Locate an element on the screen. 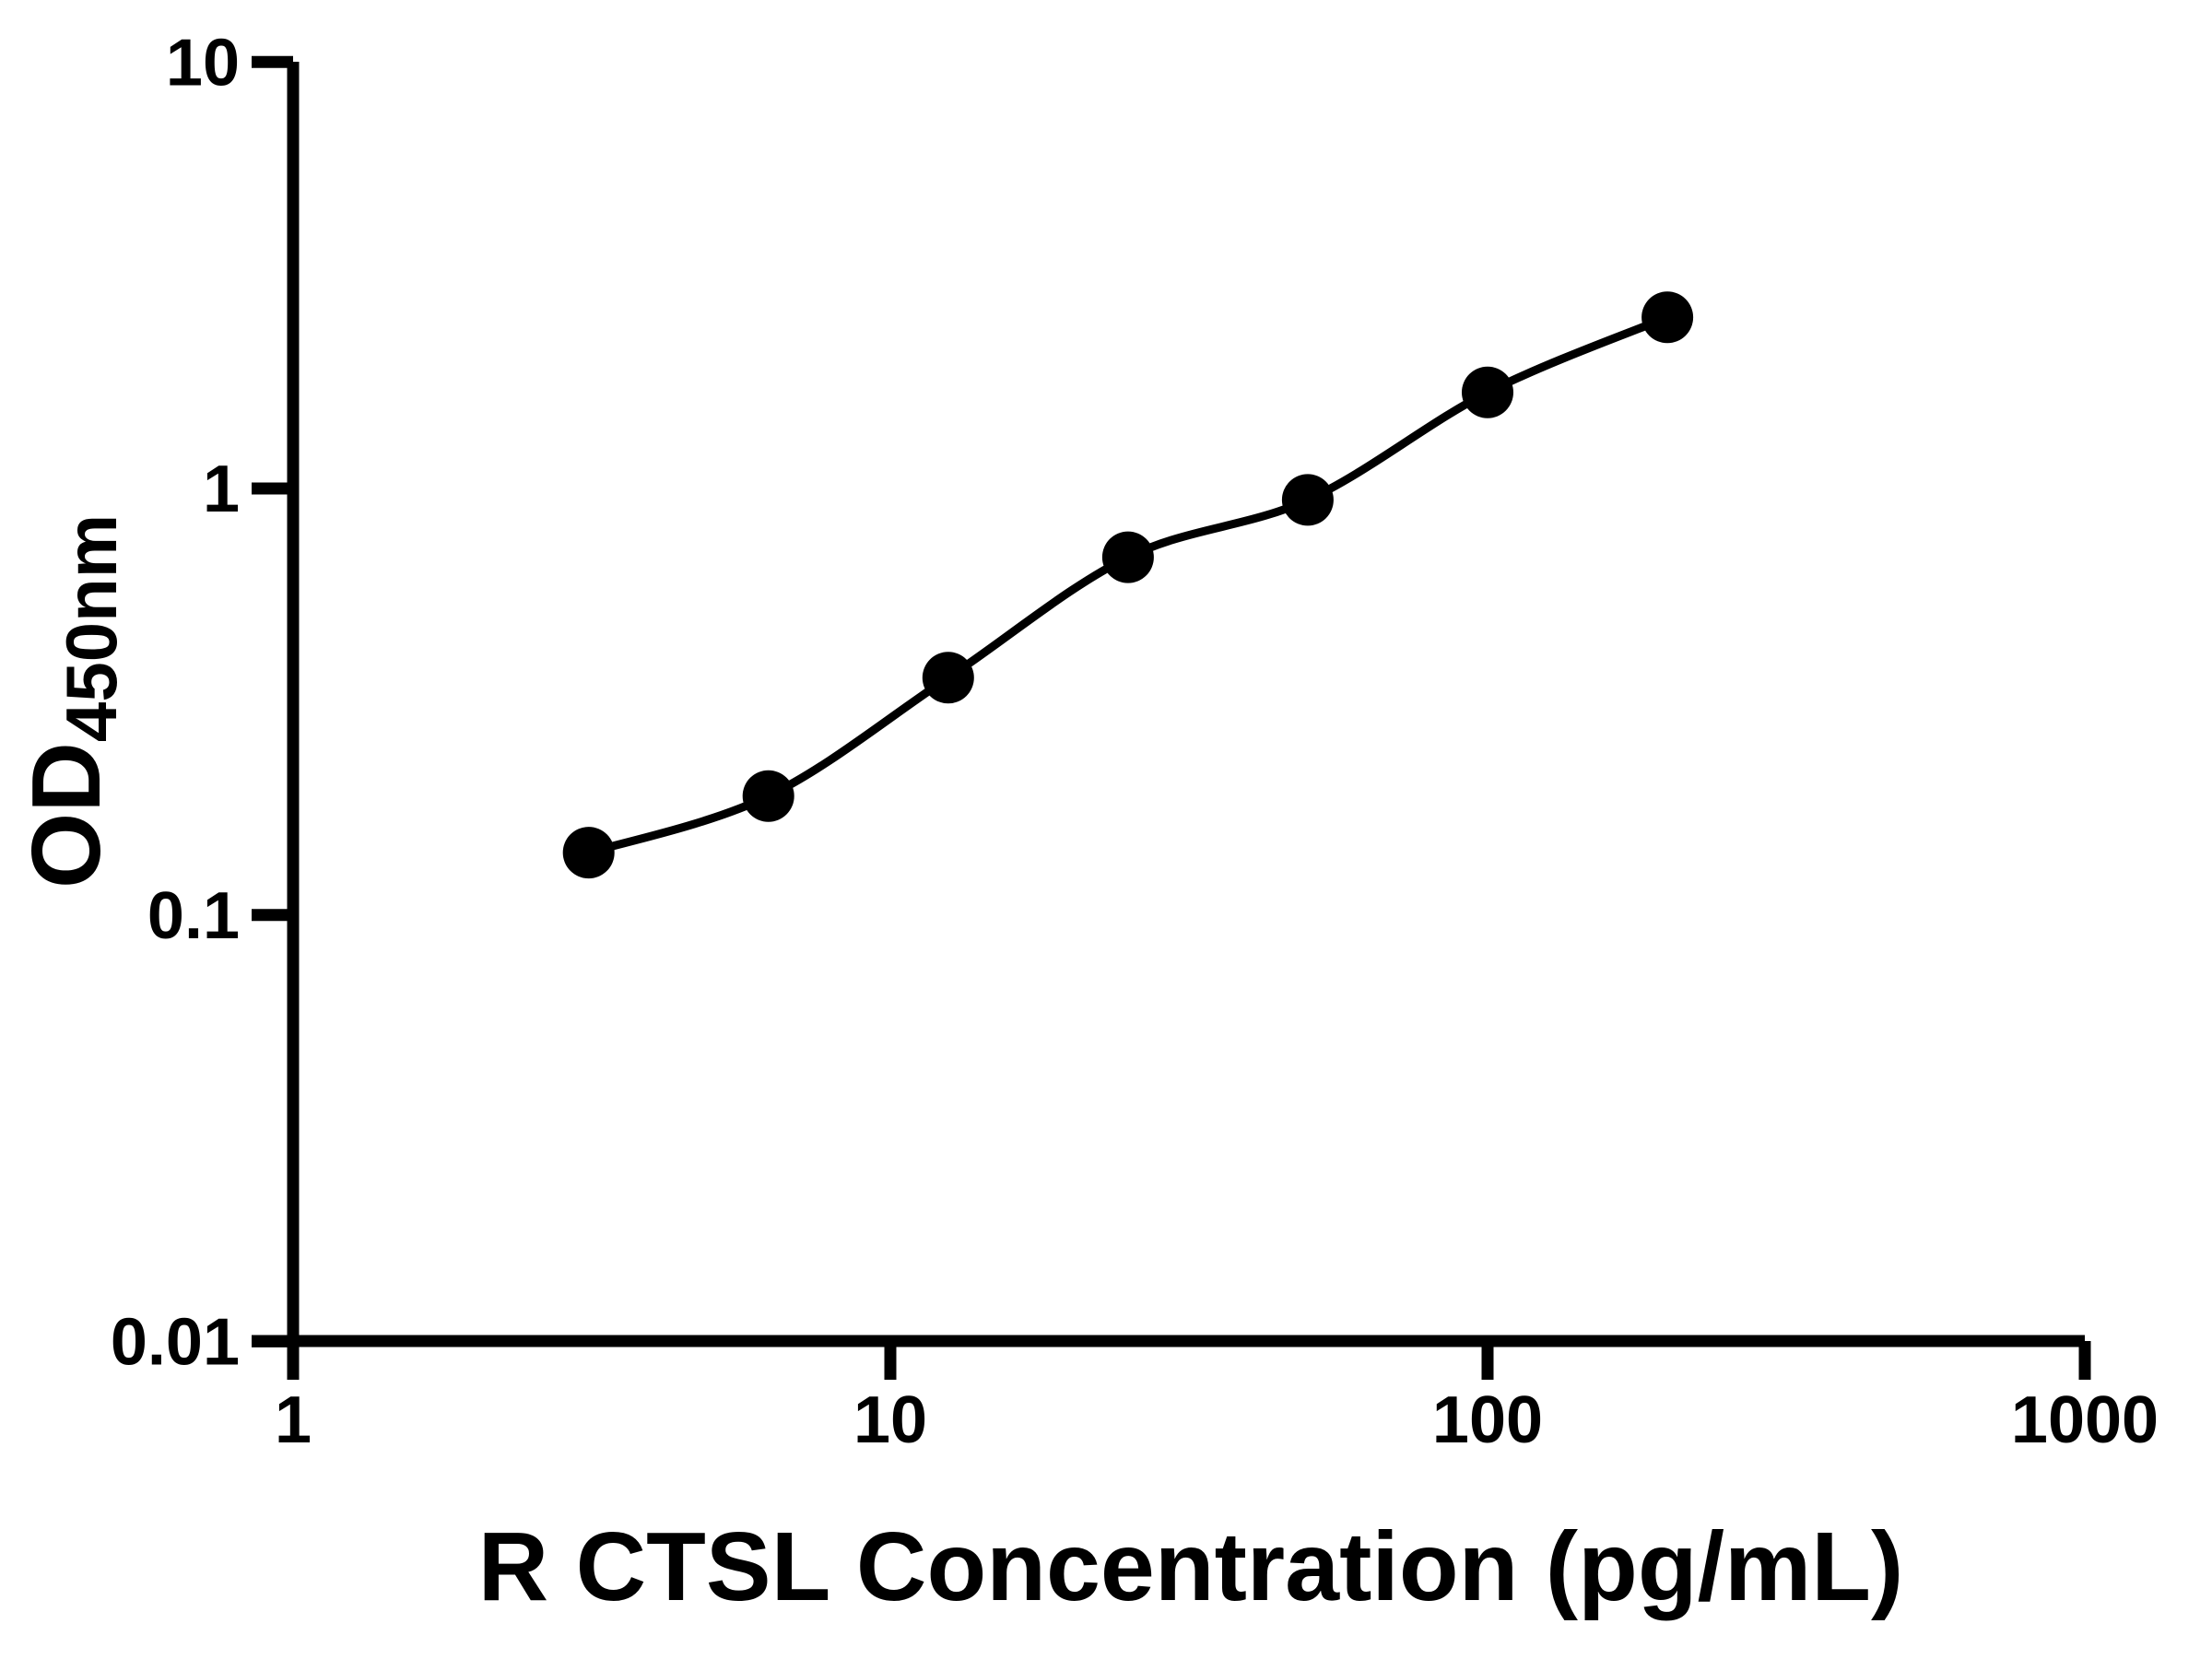 This screenshot has height=1659, width=2212. y-tick-label: 10 is located at coordinates (203, 63).